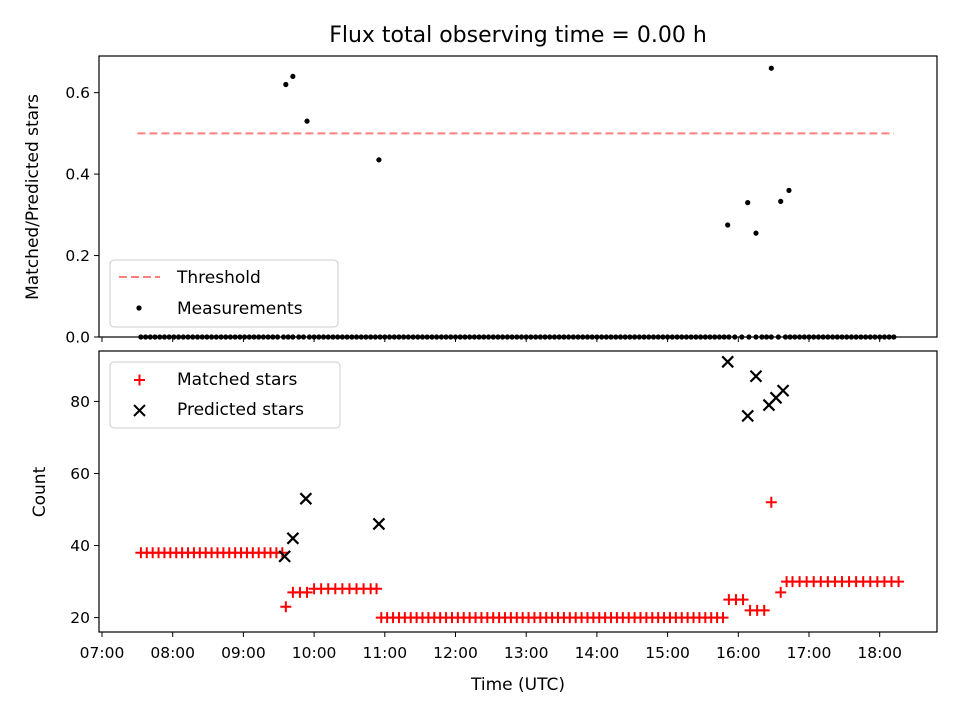 The height and width of the screenshot is (720, 960). I want to click on bottom-legend-box, so click(225, 395).